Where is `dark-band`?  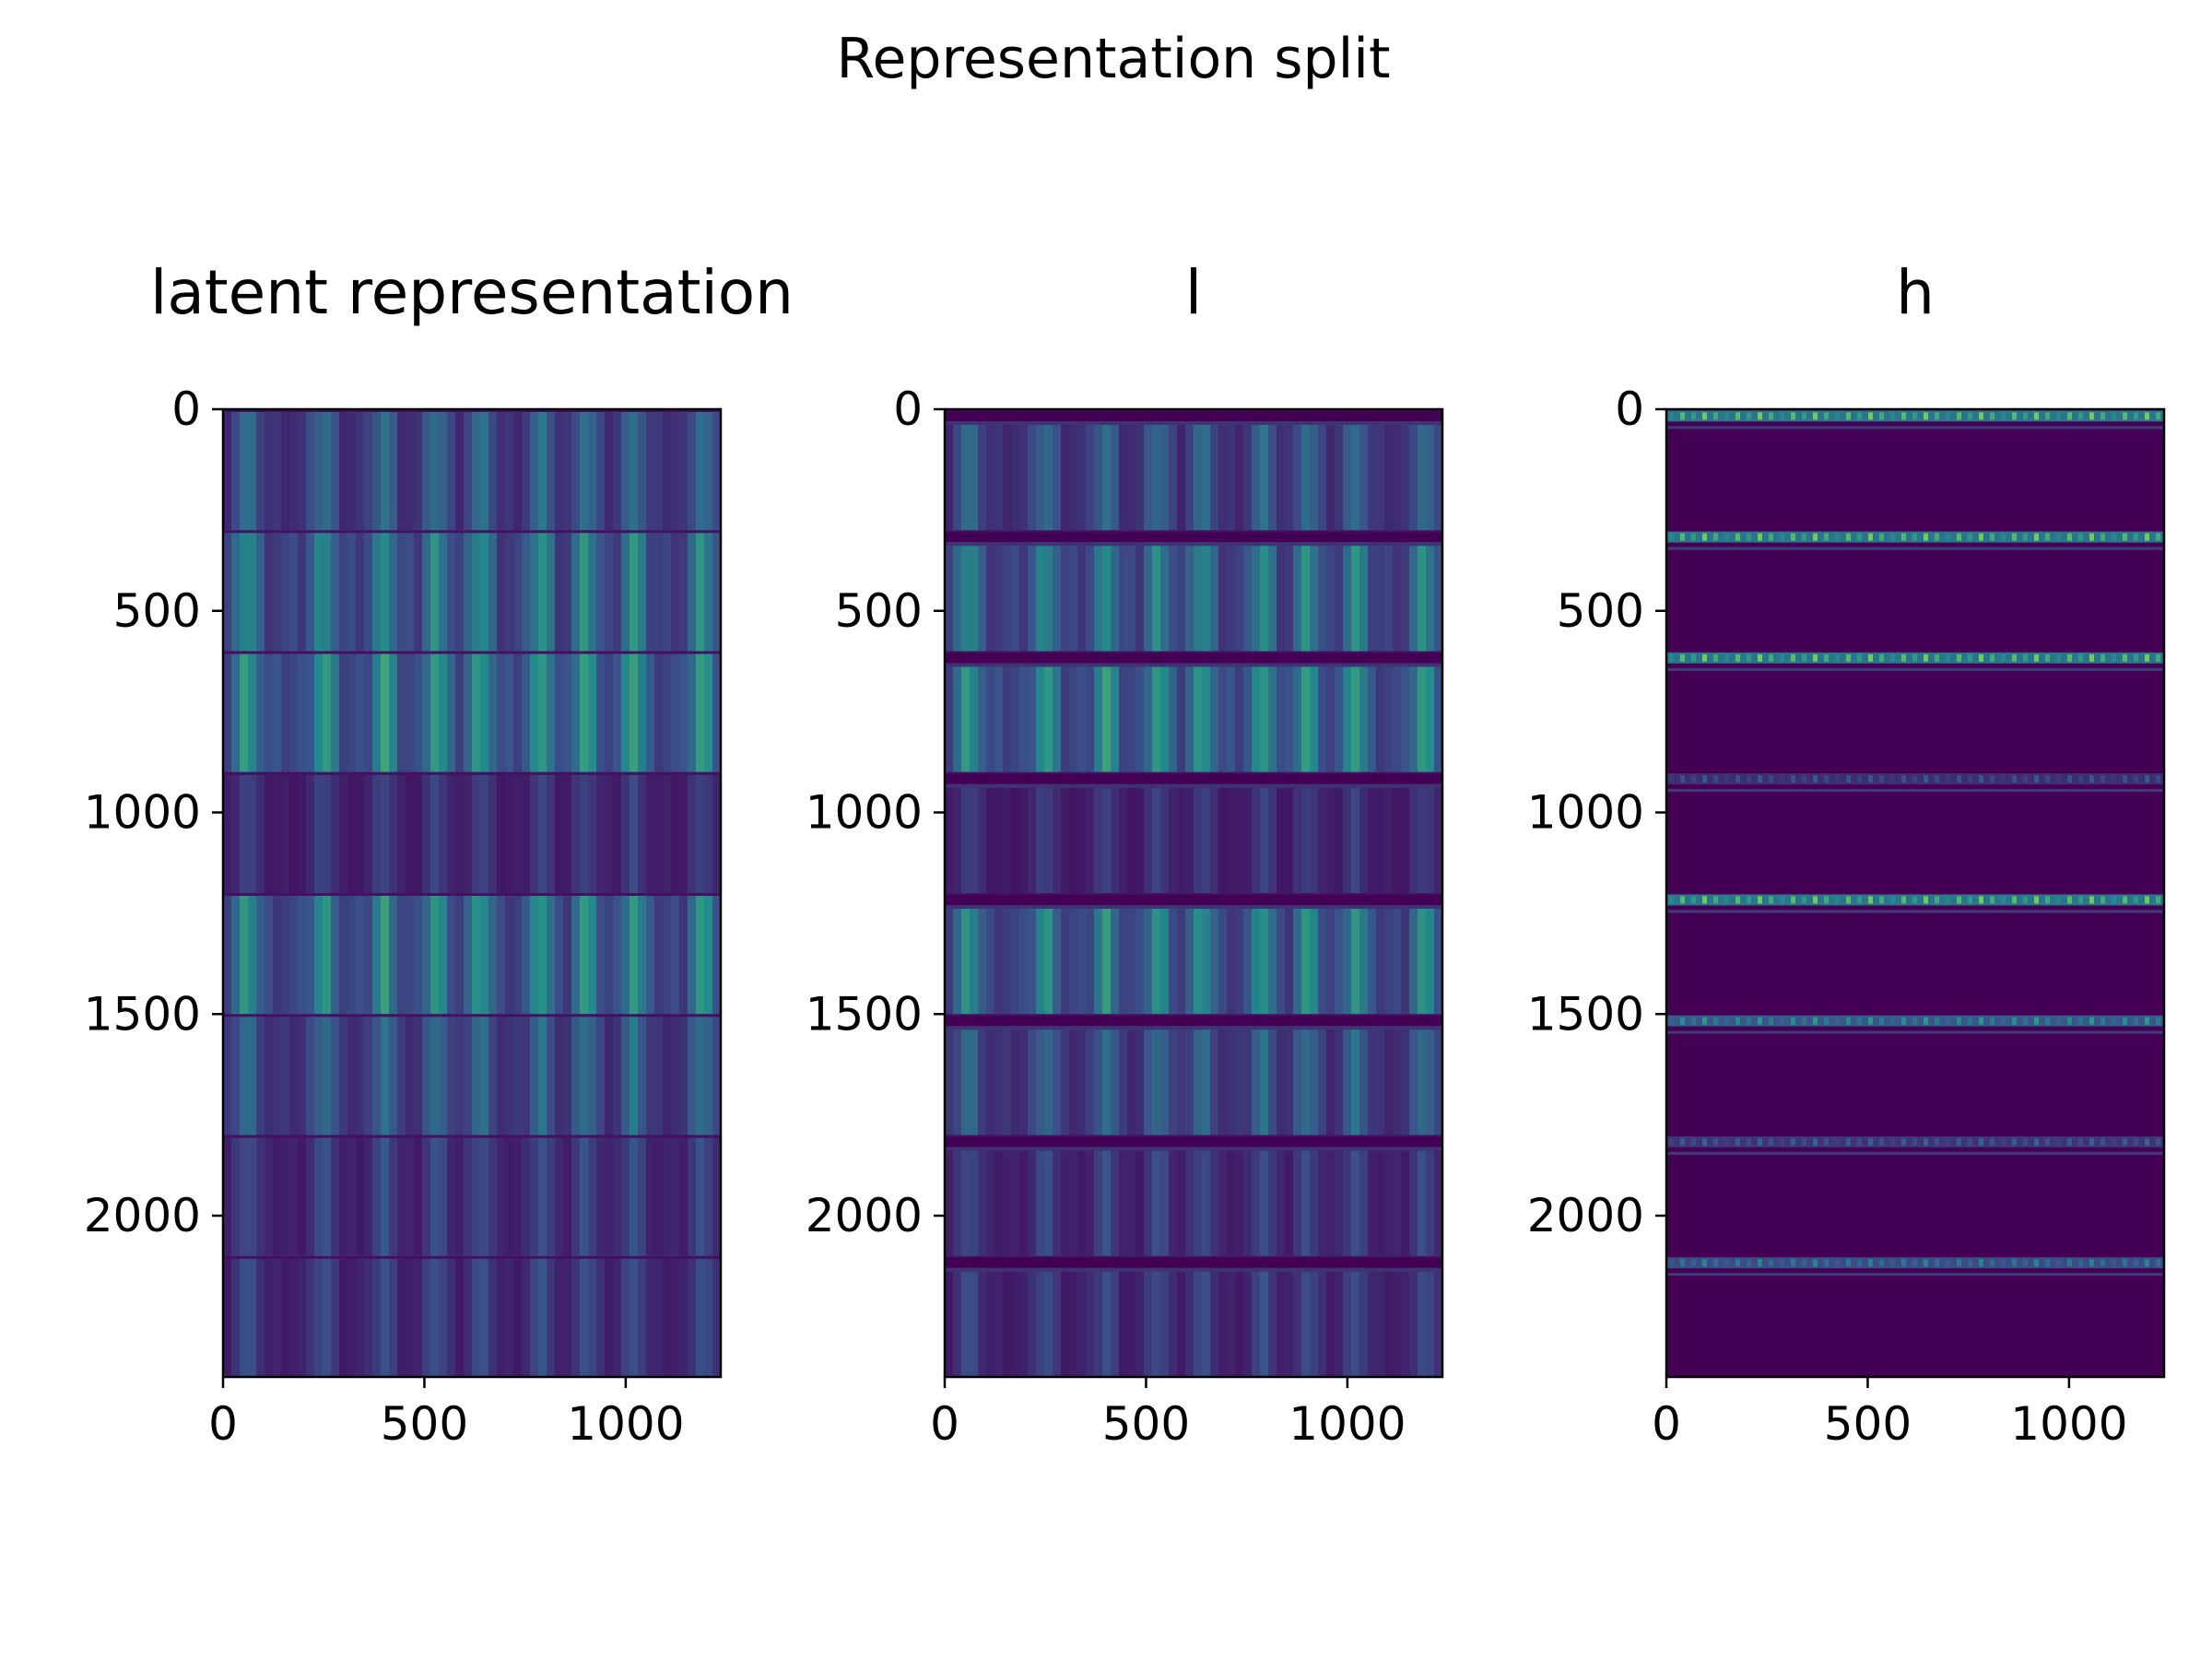
dark-band is located at coordinates (1193, 1141).